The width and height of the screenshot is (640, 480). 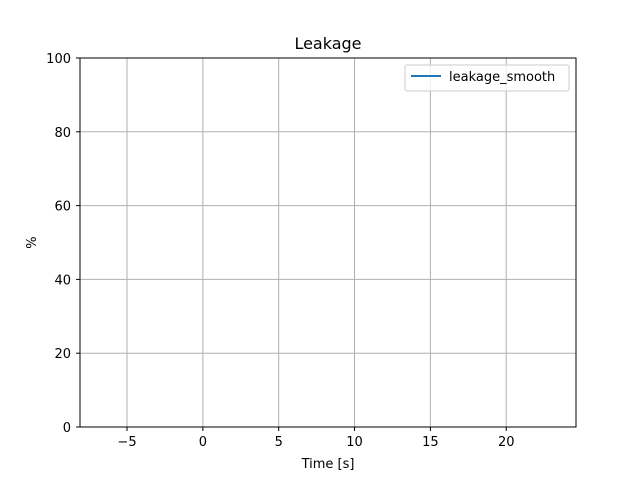 I want to click on x-axis-ticks: −5 0 5 10 15 20, so click(x=315, y=438).